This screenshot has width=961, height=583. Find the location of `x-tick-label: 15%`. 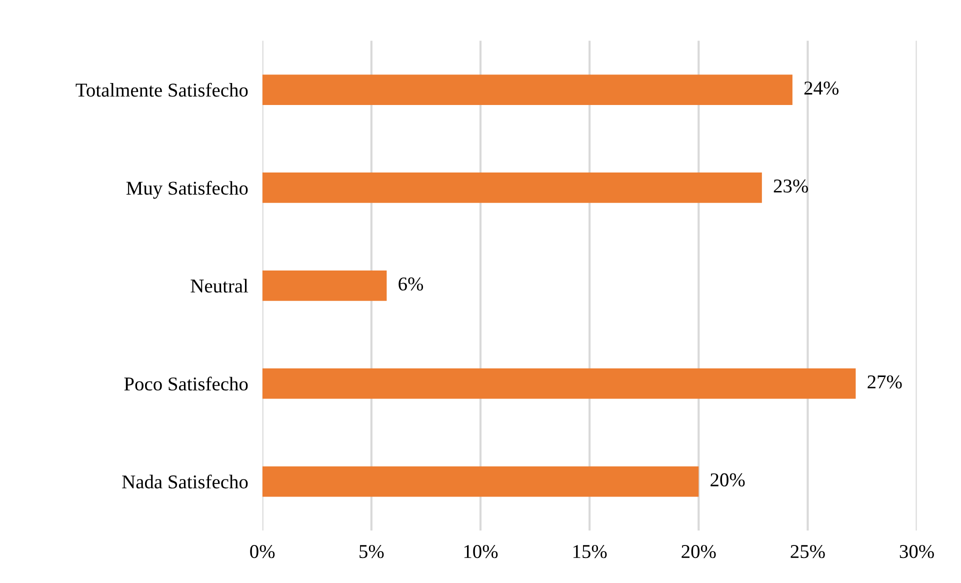

x-tick-label: 15% is located at coordinates (590, 551).